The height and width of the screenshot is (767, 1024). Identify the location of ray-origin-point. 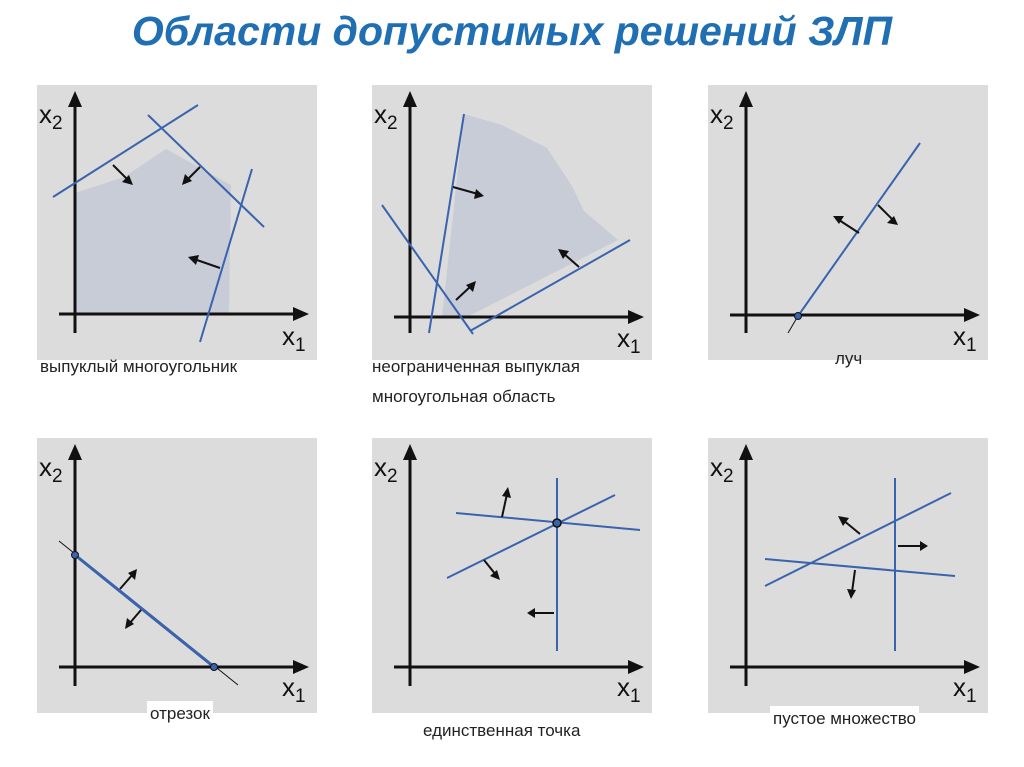
(798, 316).